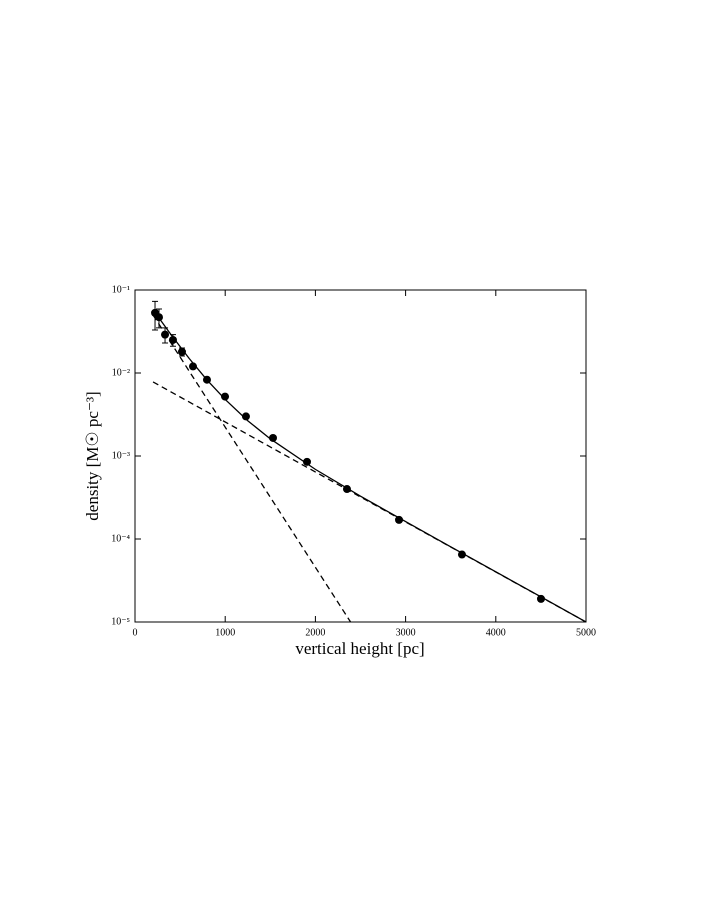 Image resolution: width=706 pixels, height=913 pixels. Describe the element at coordinates (120, 621) in the screenshot. I see `y-tick-label: 10⁻⁵` at that location.